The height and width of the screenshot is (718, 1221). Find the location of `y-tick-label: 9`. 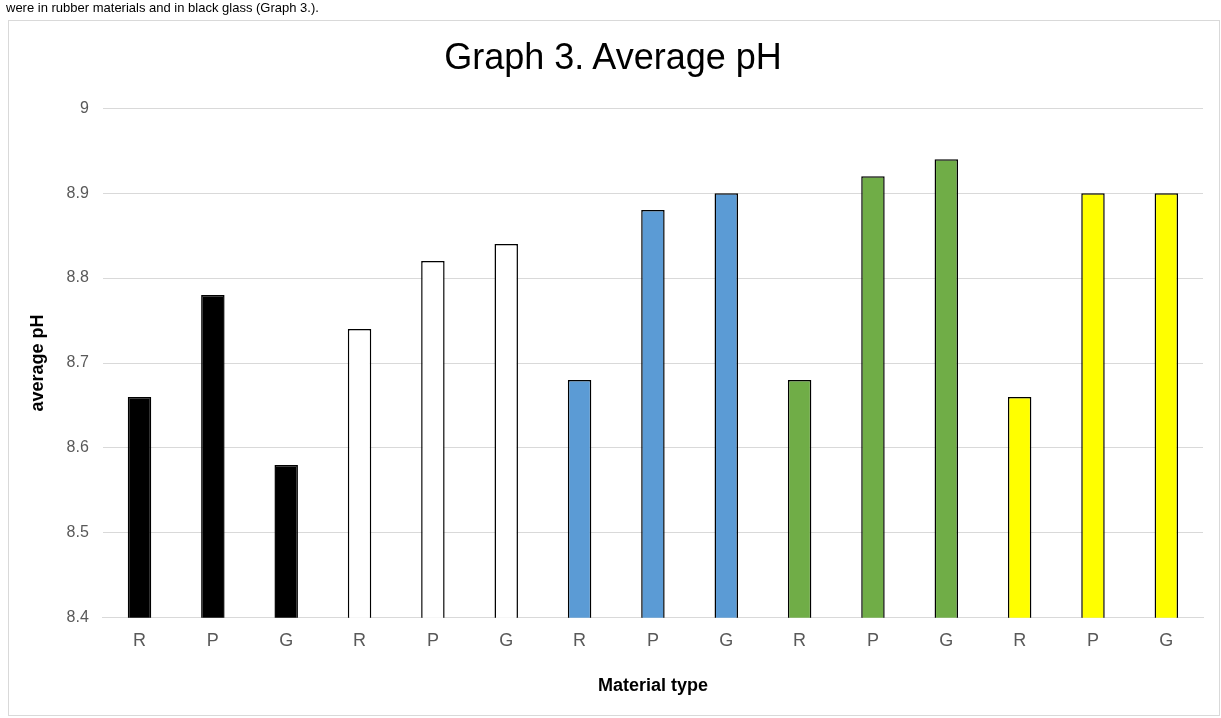

y-tick-label: 9 is located at coordinates (84, 107).